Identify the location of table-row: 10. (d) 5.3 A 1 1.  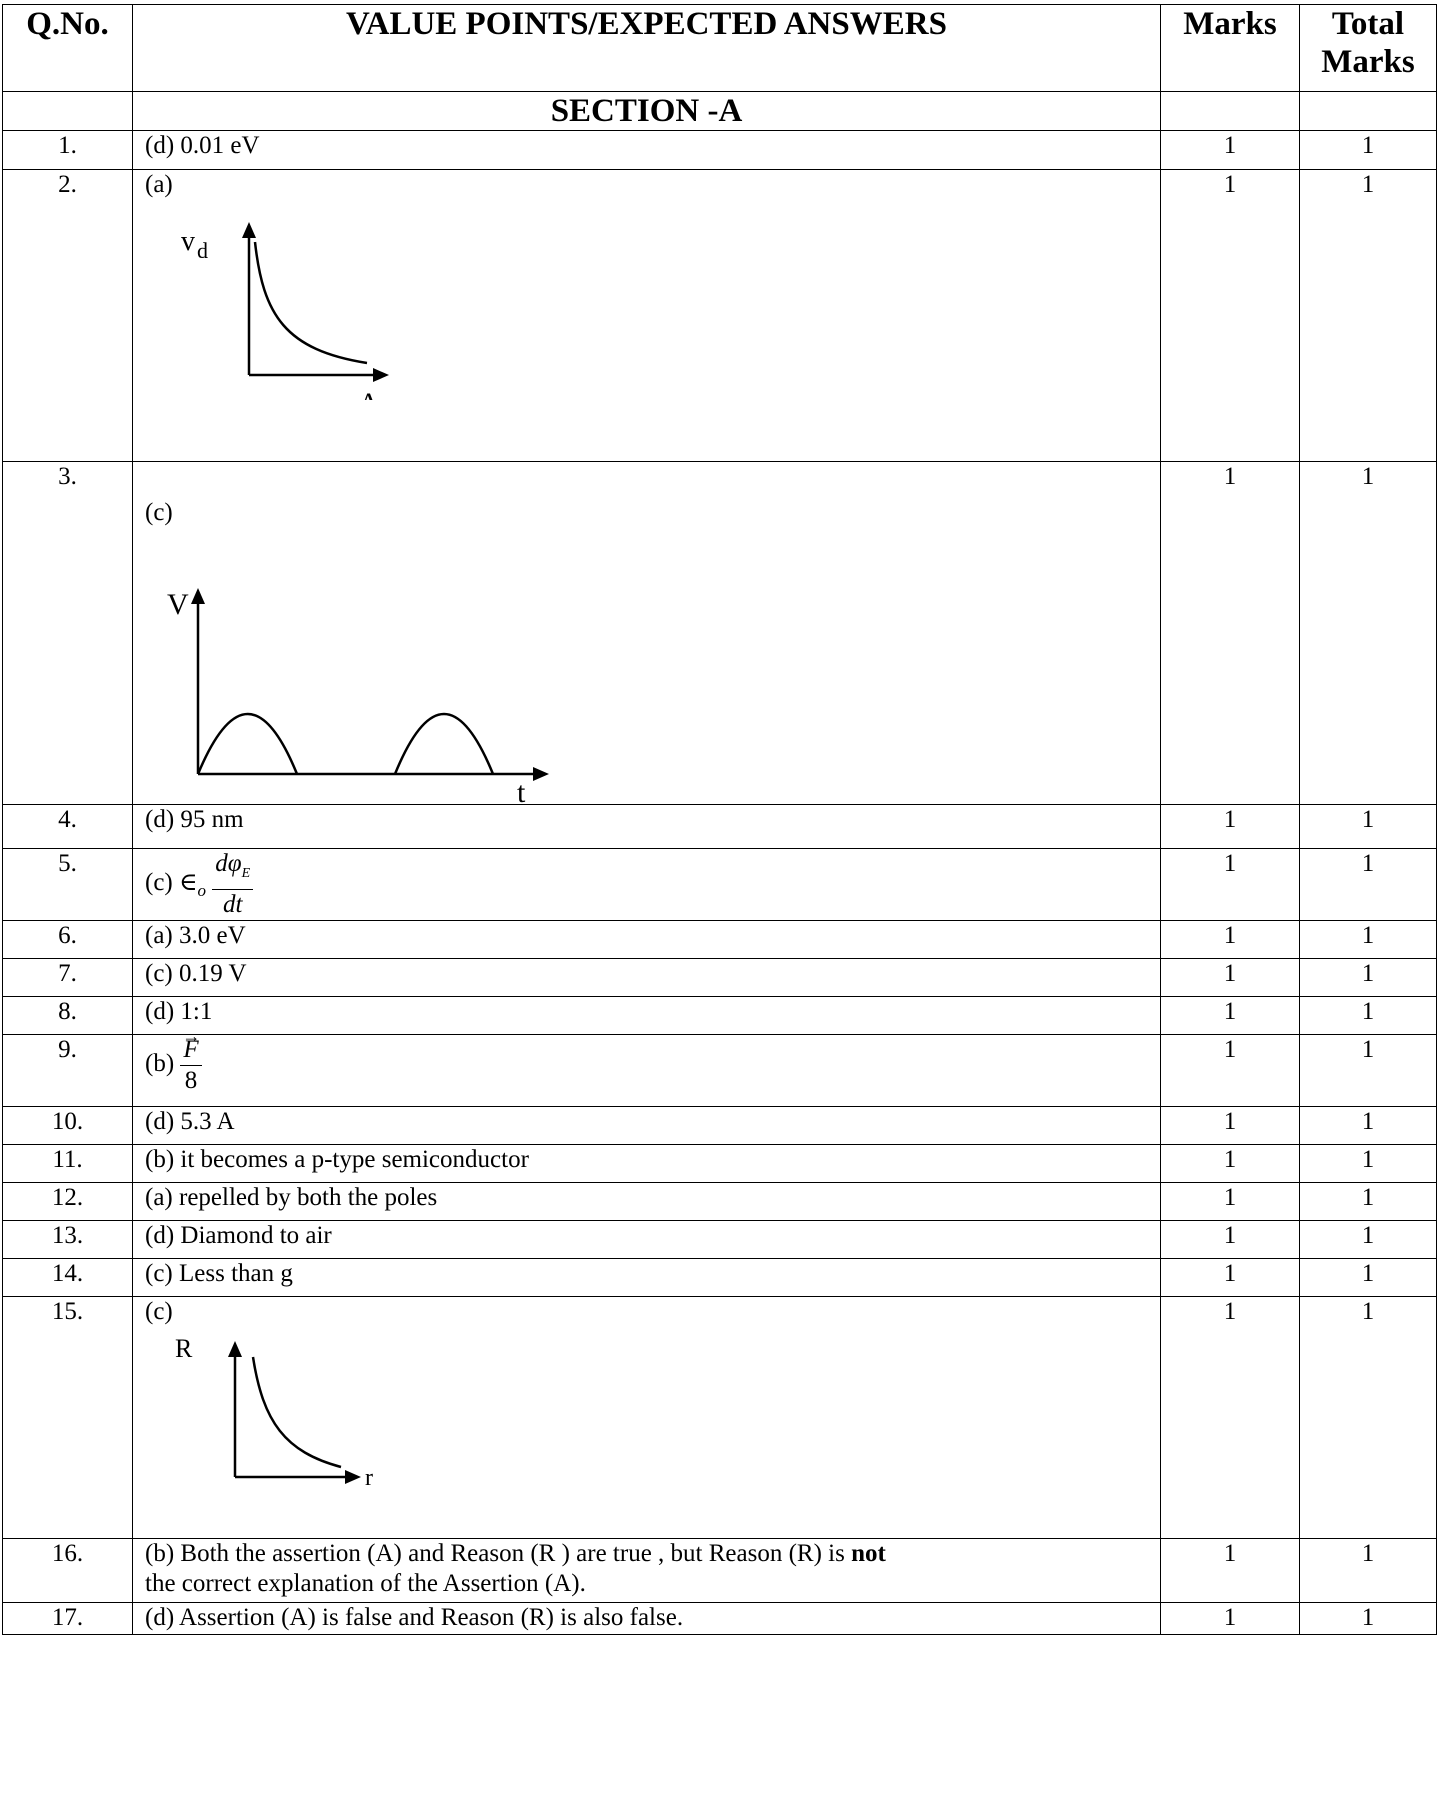
(719, 1125).